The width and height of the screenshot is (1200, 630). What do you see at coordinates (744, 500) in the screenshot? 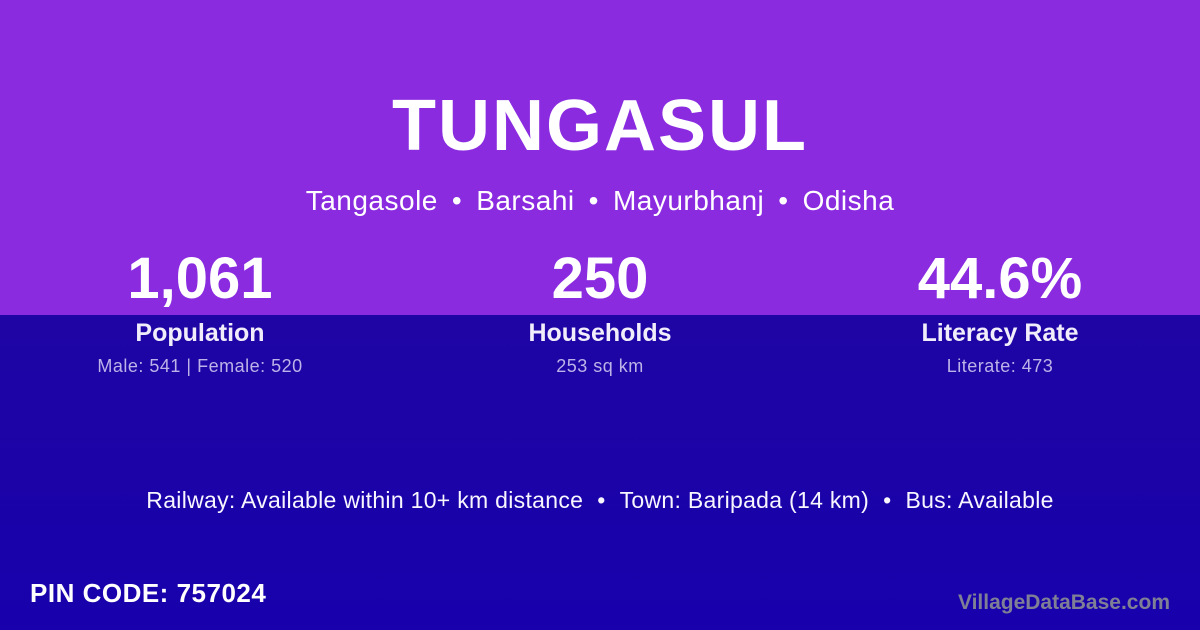
I see `amenity-item: Town: Baripada (14 km)` at bounding box center [744, 500].